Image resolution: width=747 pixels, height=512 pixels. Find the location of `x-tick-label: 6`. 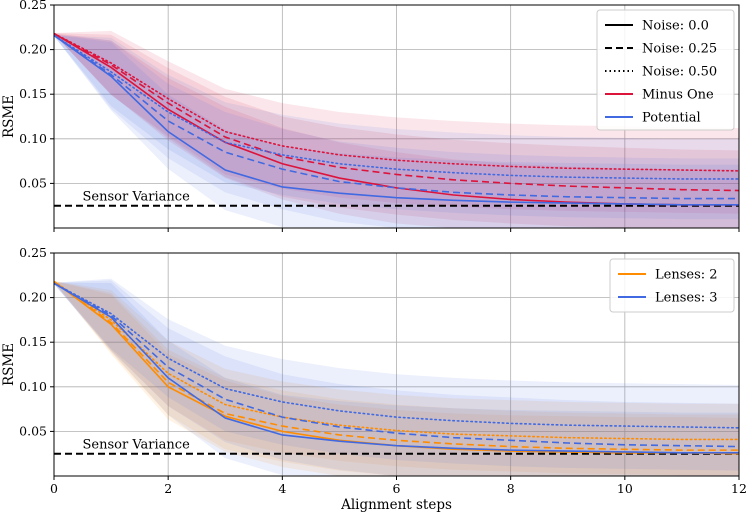

x-tick-label: 6 is located at coordinates (397, 488).